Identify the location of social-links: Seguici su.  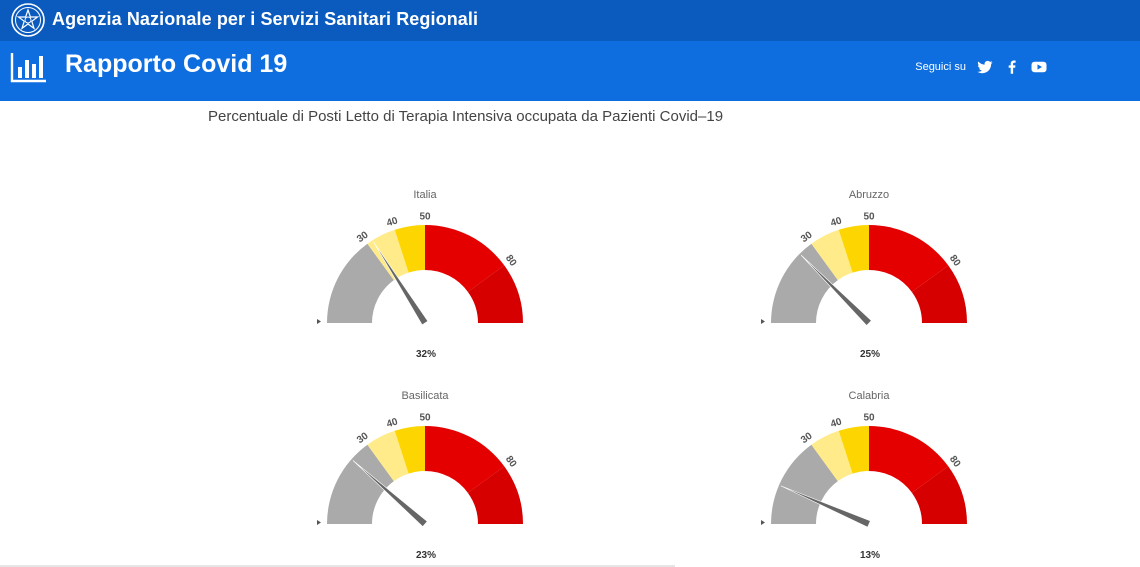
(981, 67).